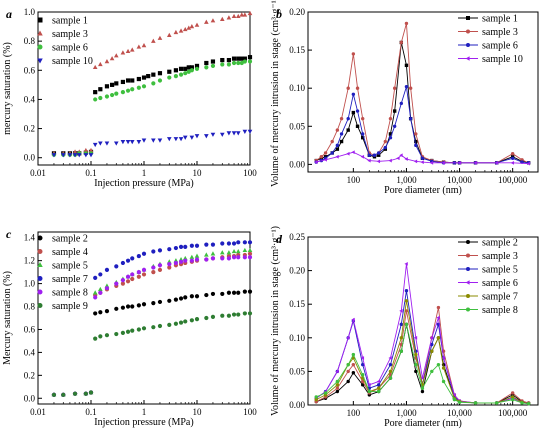 This screenshot has width=550, height=434. Describe the element at coordinates (144, 412) in the screenshot. I see `x-tick-label: 1` at that location.